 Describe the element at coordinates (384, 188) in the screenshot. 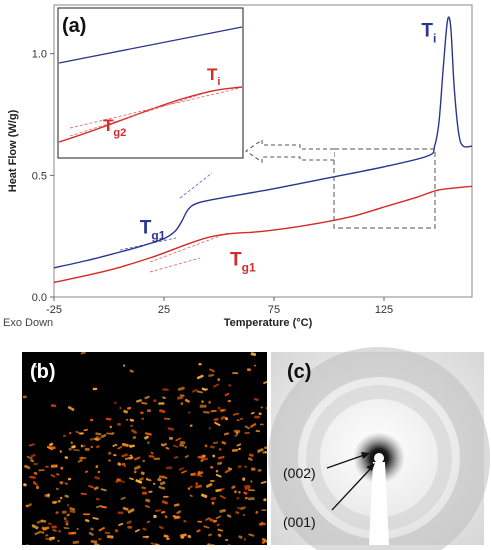

I see `zoom-region-box` at that location.